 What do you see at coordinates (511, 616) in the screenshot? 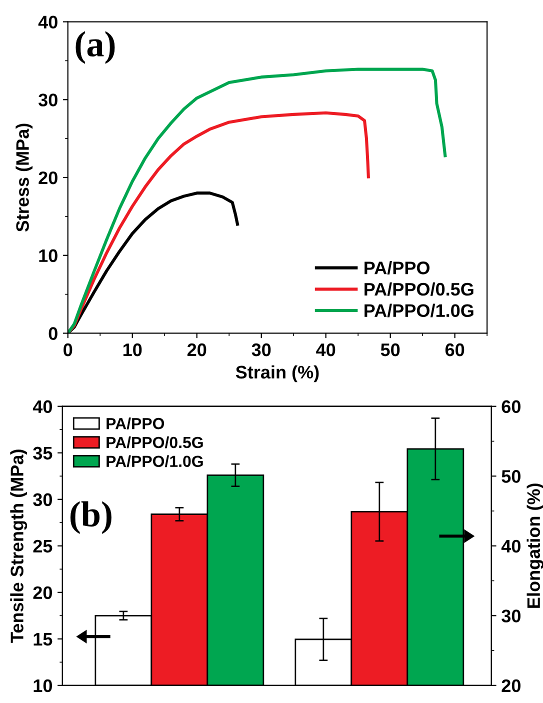
I see `y2-tick-label: 30` at bounding box center [511, 616].